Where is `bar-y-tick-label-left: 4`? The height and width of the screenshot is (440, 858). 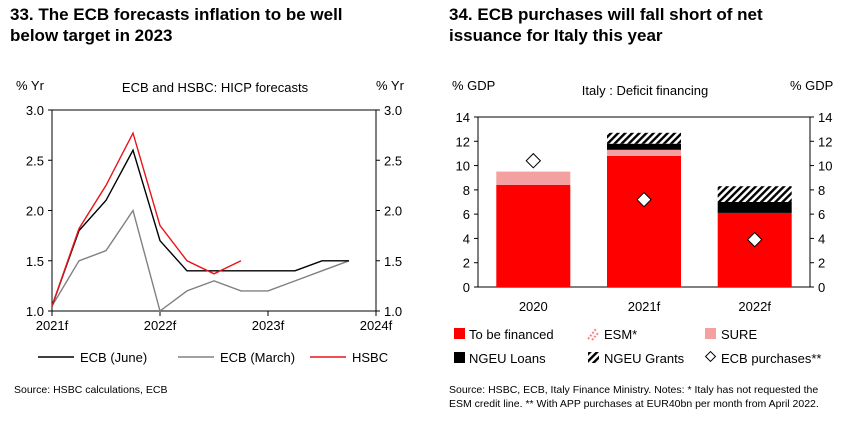
bar-y-tick-label-left: 4 is located at coordinates (466, 238).